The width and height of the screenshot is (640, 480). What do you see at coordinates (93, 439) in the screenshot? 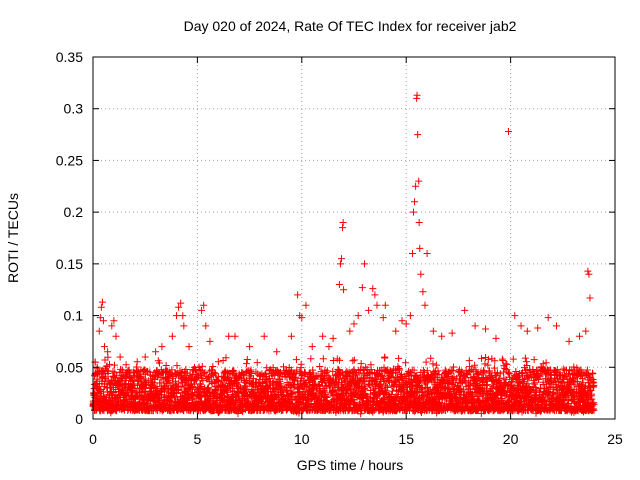
I see `x-tick-label: 0` at bounding box center [93, 439].